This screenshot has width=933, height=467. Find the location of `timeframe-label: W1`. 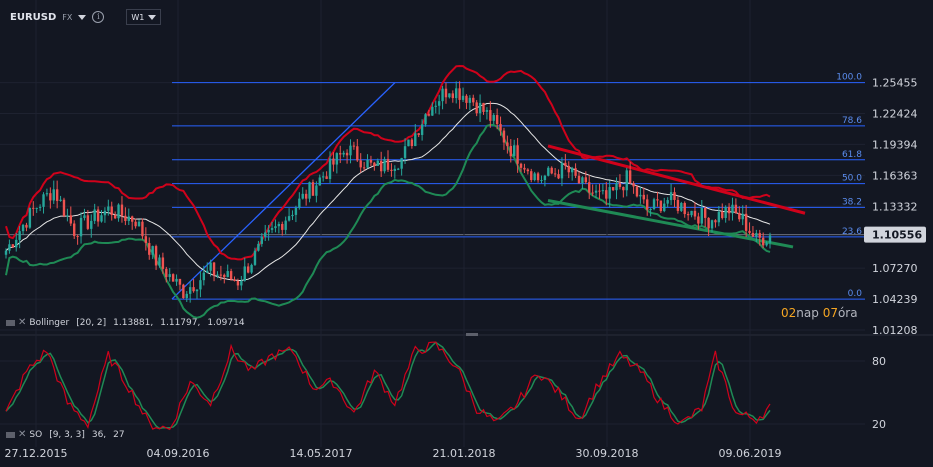

timeframe-label: W1 is located at coordinates (138, 17).